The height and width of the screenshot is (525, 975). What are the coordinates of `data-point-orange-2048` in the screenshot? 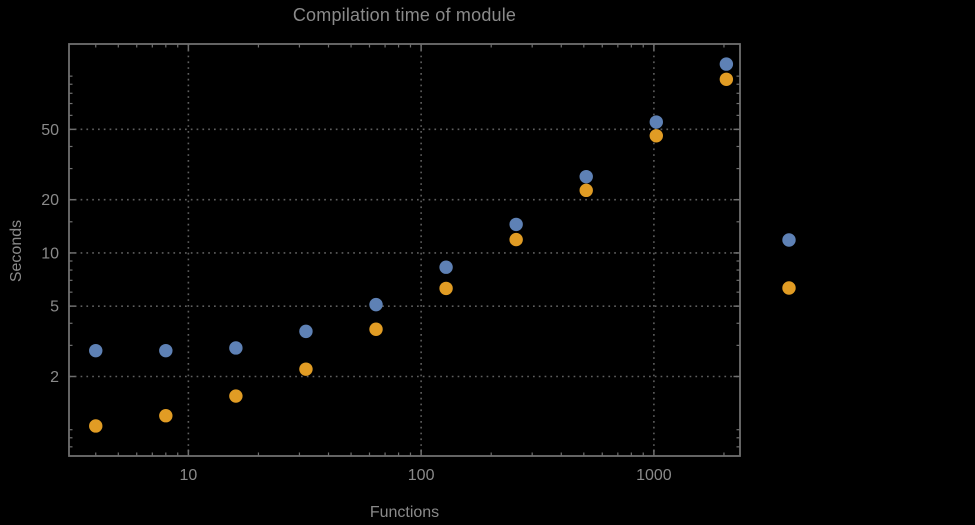 It's located at (726, 79).